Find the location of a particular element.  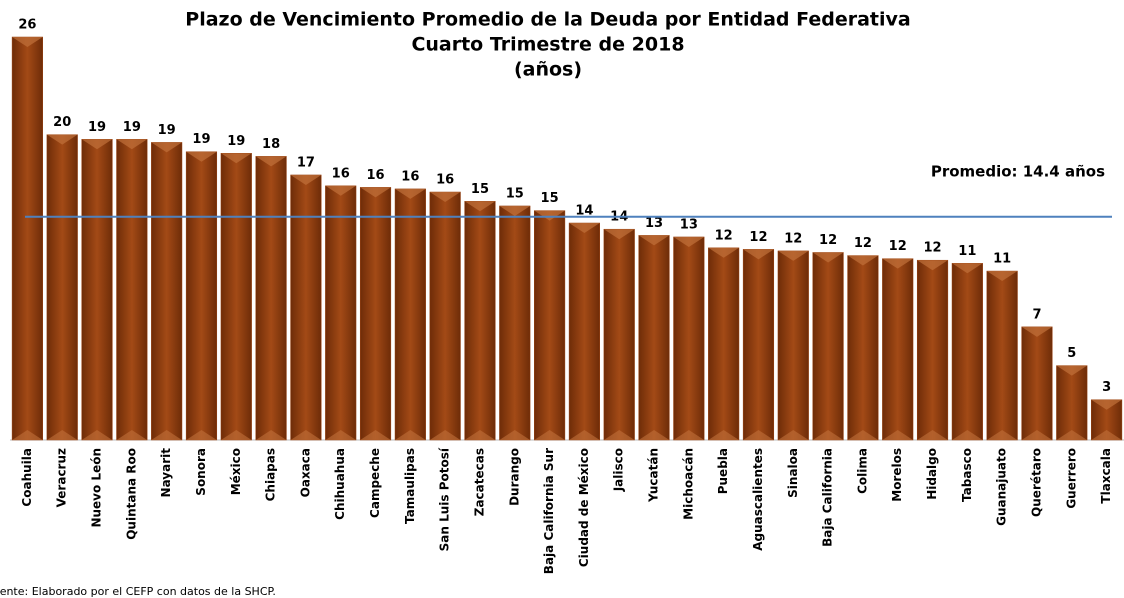

x-tick-label: Zacatecas is located at coordinates (479, 482).